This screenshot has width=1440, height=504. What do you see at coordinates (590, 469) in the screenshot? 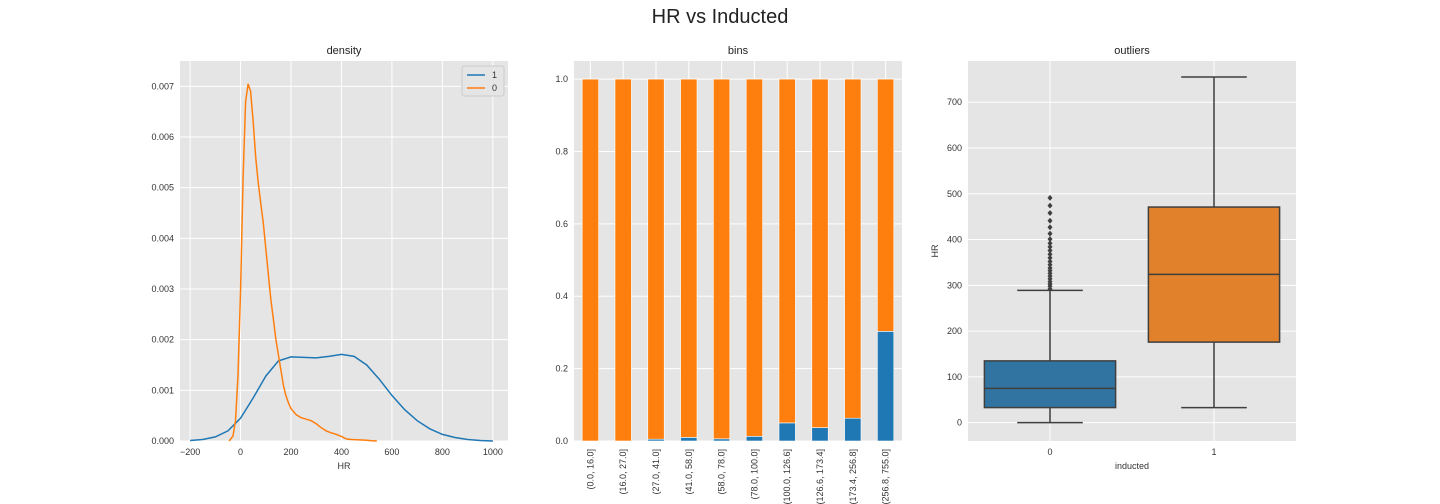
I see `bins-x-tick-label: (0.0, 16.0]` at bounding box center [590, 469].